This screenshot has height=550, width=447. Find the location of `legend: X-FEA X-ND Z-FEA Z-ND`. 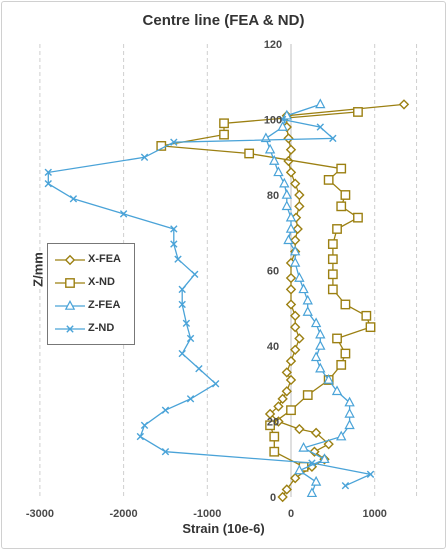

legend: X-FEA X-ND Z-FEA Z-ND is located at coordinates (91, 294).